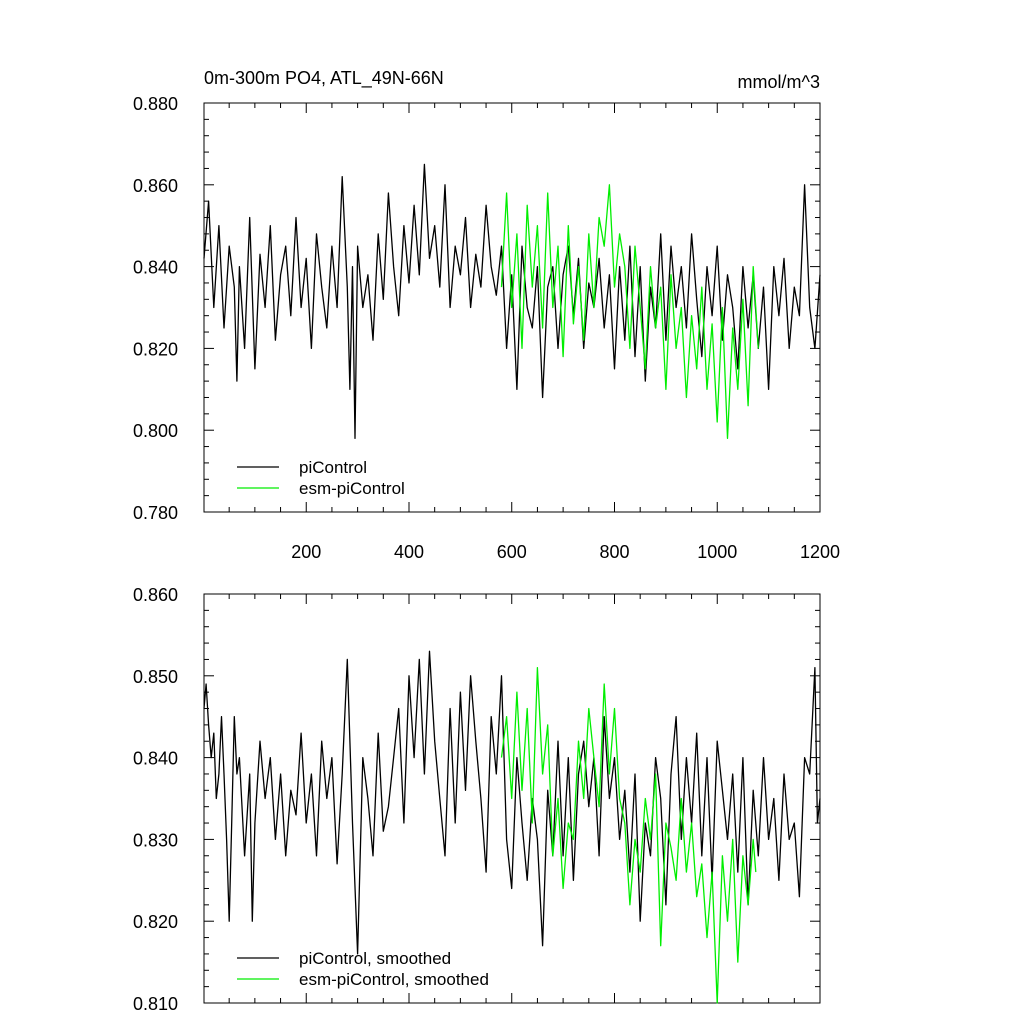  Describe the element at coordinates (306, 552) in the screenshot. I see `top-x-tick-label: 200` at that location.